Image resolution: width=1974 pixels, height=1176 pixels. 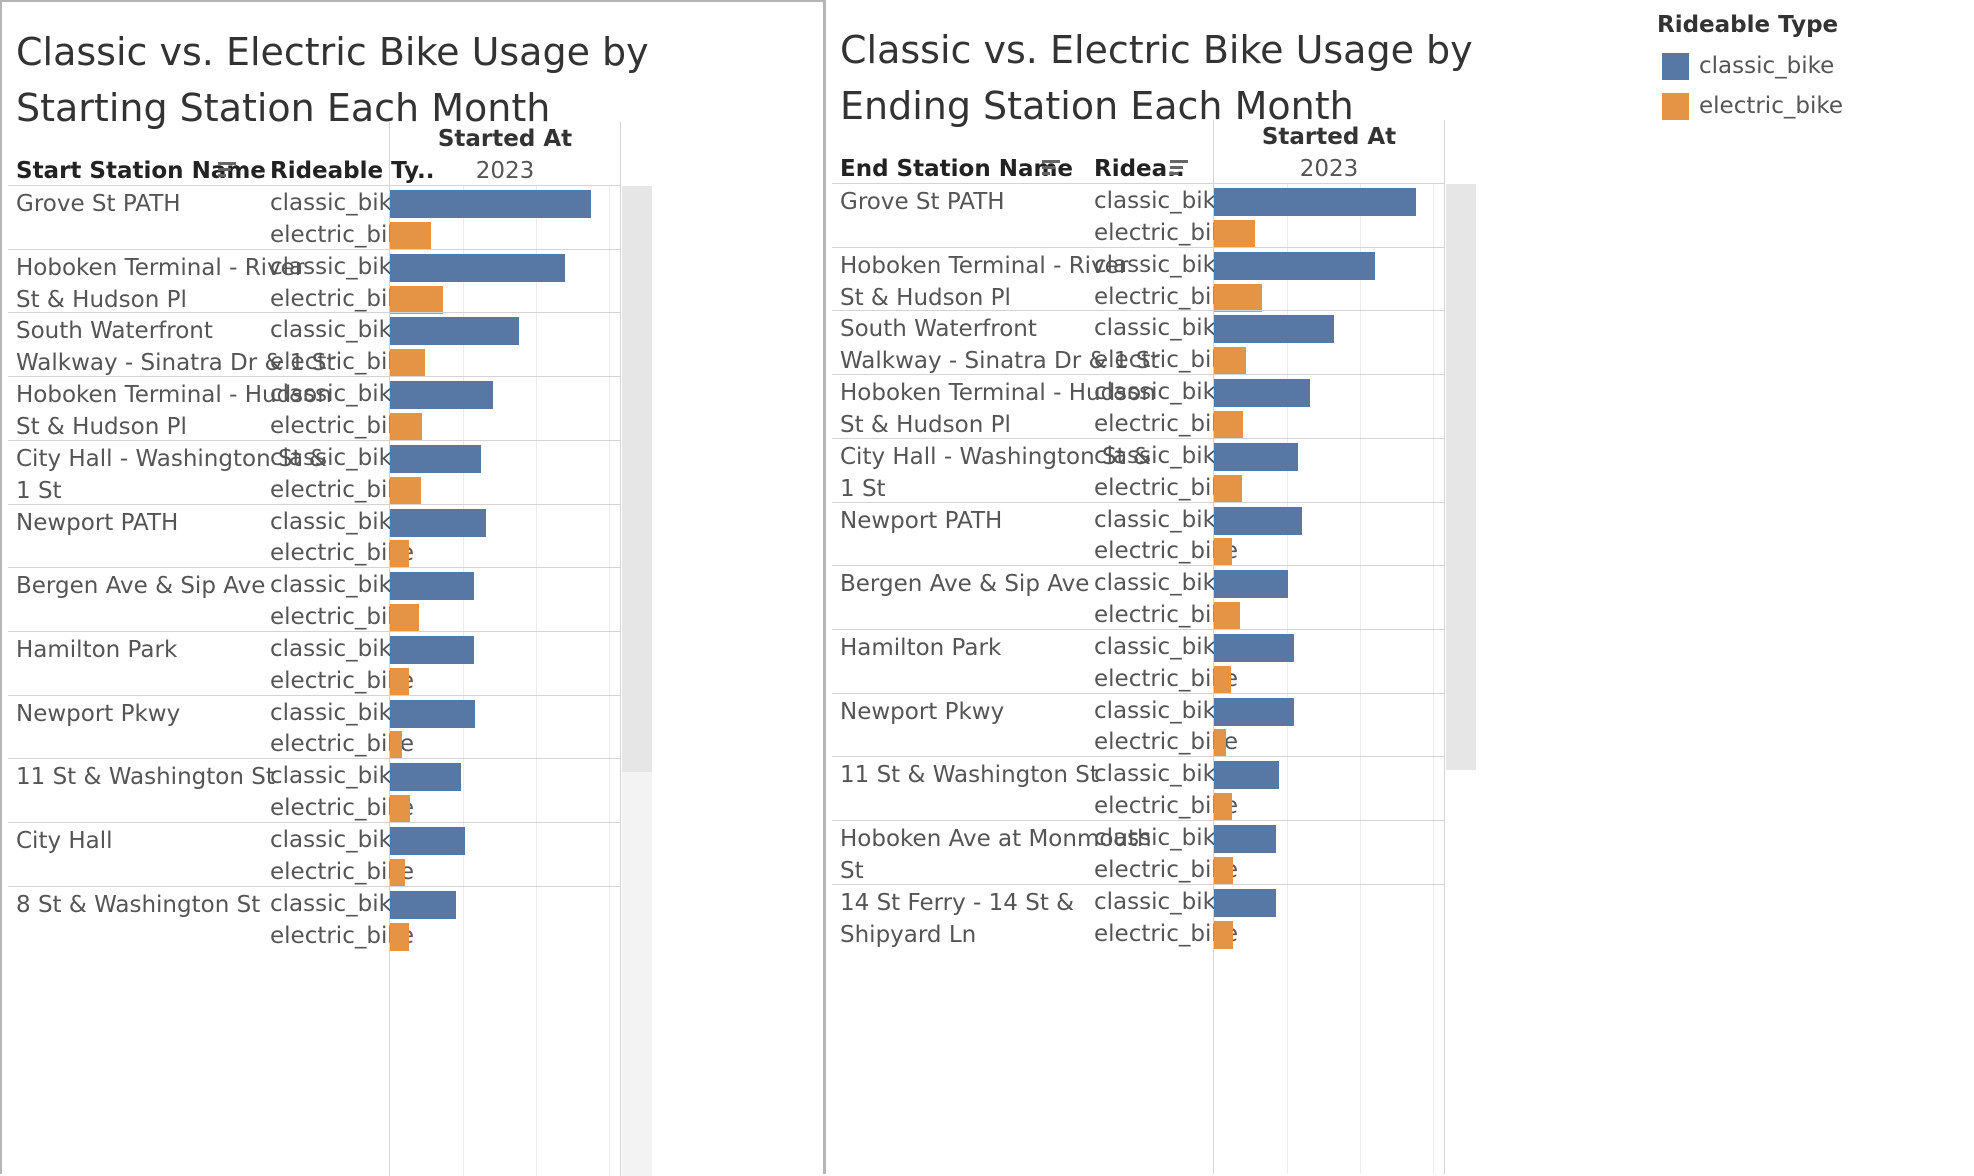 What do you see at coordinates (97, 522) in the screenshot?
I see `station-name-line: Newport PATH` at bounding box center [97, 522].